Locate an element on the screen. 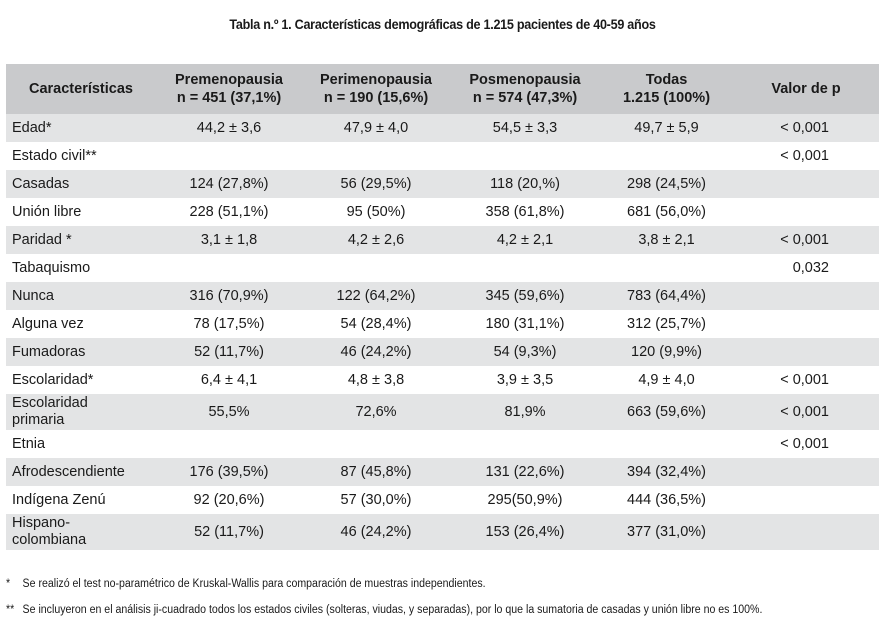 The width and height of the screenshot is (885, 630). cell-posmenopausia: 4,2 ± 2,1 is located at coordinates (525, 240).